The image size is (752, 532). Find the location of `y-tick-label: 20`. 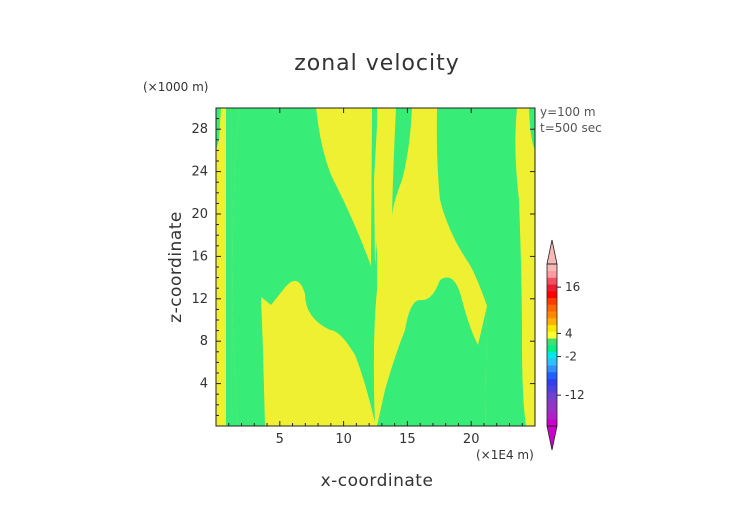

y-tick-label: 20 is located at coordinates (199, 214).